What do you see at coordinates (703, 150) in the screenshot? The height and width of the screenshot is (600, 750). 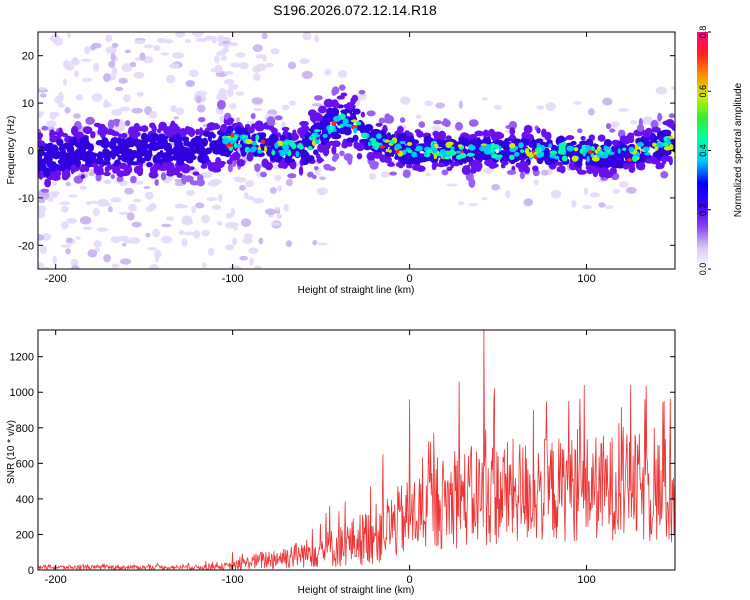 I see `colorbar-tick-label: 0.4` at bounding box center [703, 150].